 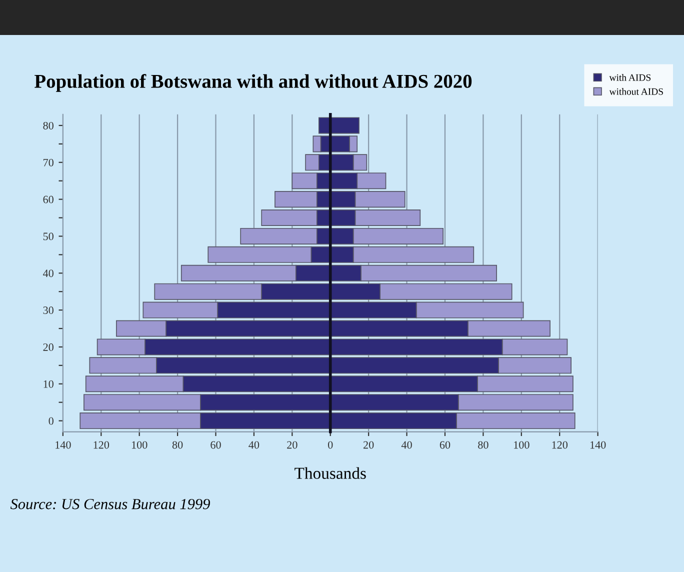 I want to click on y-tick-label: 30, so click(x=48, y=310).